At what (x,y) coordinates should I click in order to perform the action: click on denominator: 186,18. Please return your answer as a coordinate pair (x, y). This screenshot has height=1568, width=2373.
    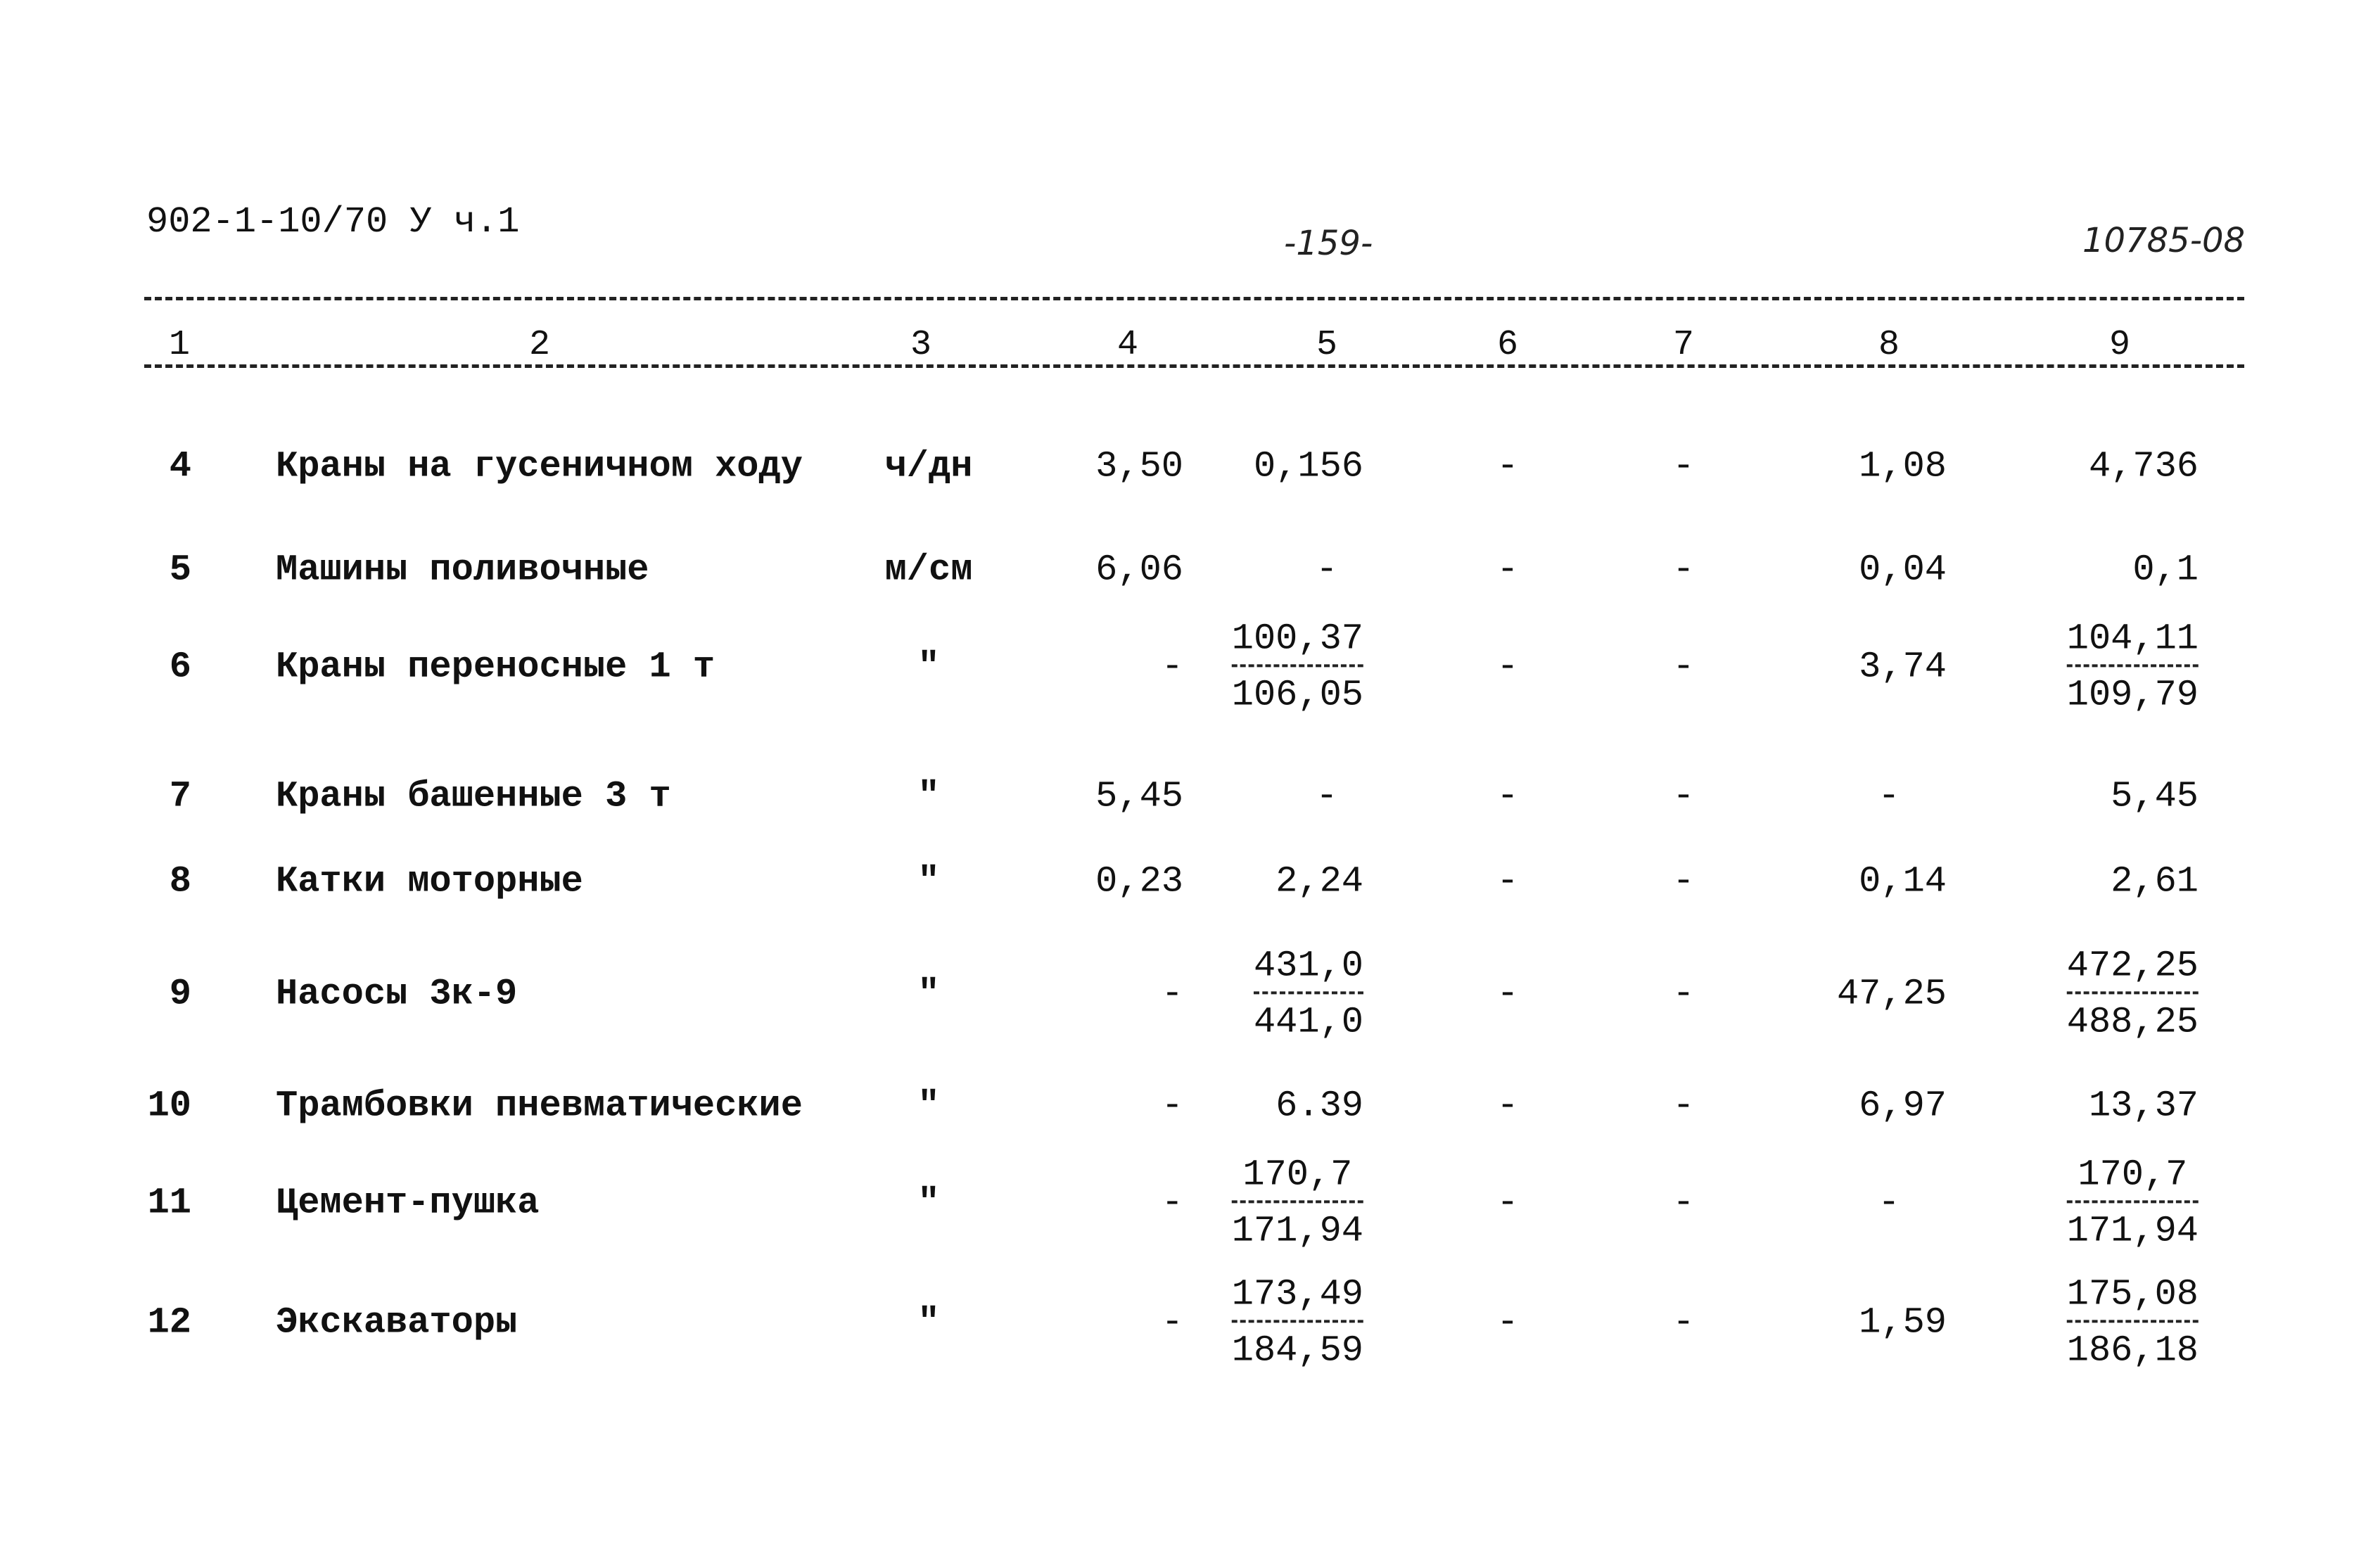
    Looking at the image, I should click on (2132, 1350).